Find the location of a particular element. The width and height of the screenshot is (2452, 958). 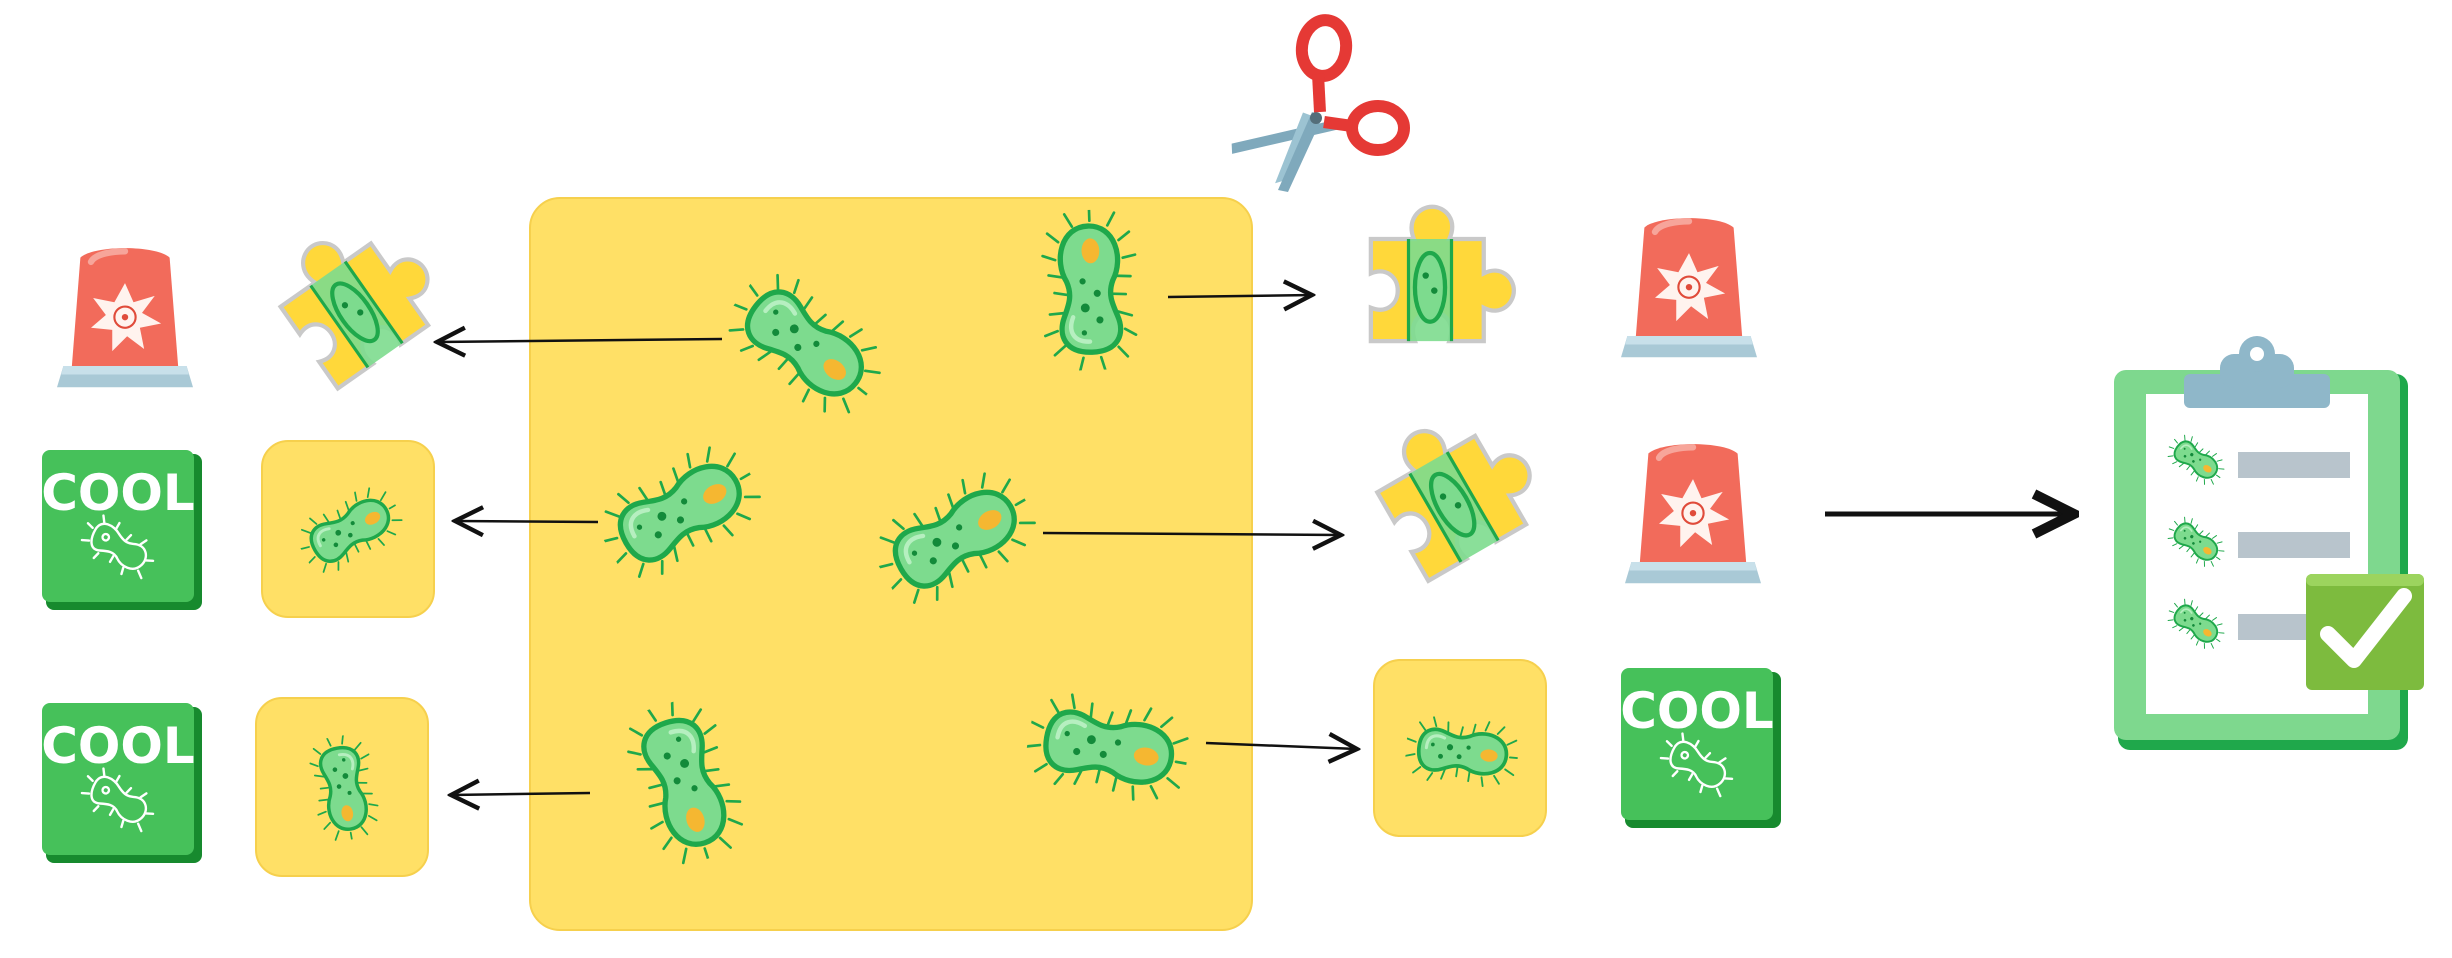

arrow-right-middle is located at coordinates (1191, 534).